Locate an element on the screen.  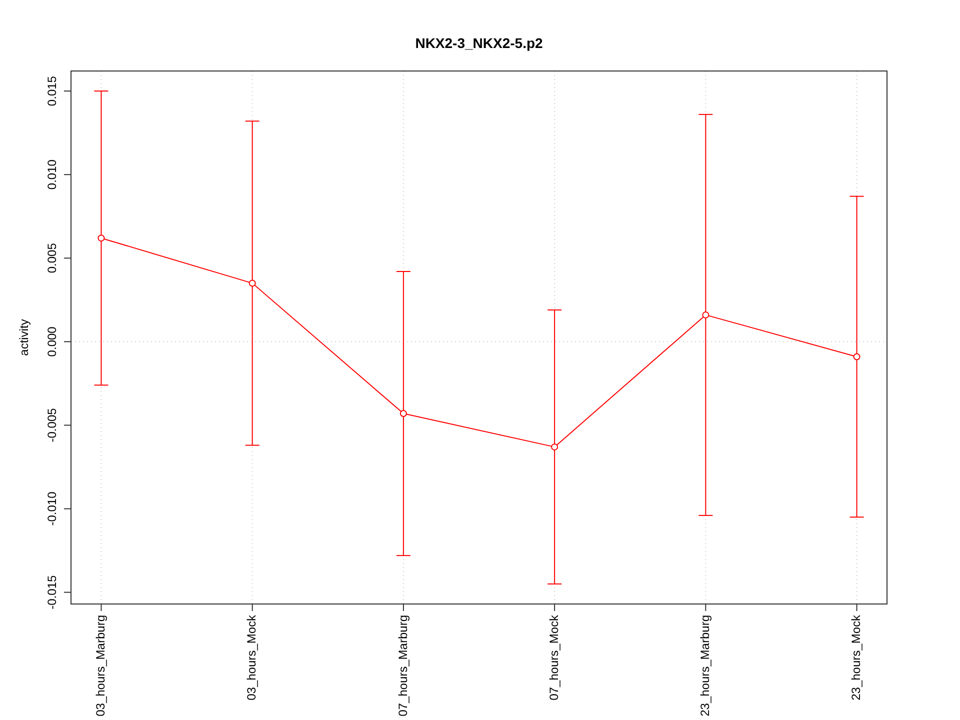
y-tick-label: 0.010 is located at coordinates (52, 174).